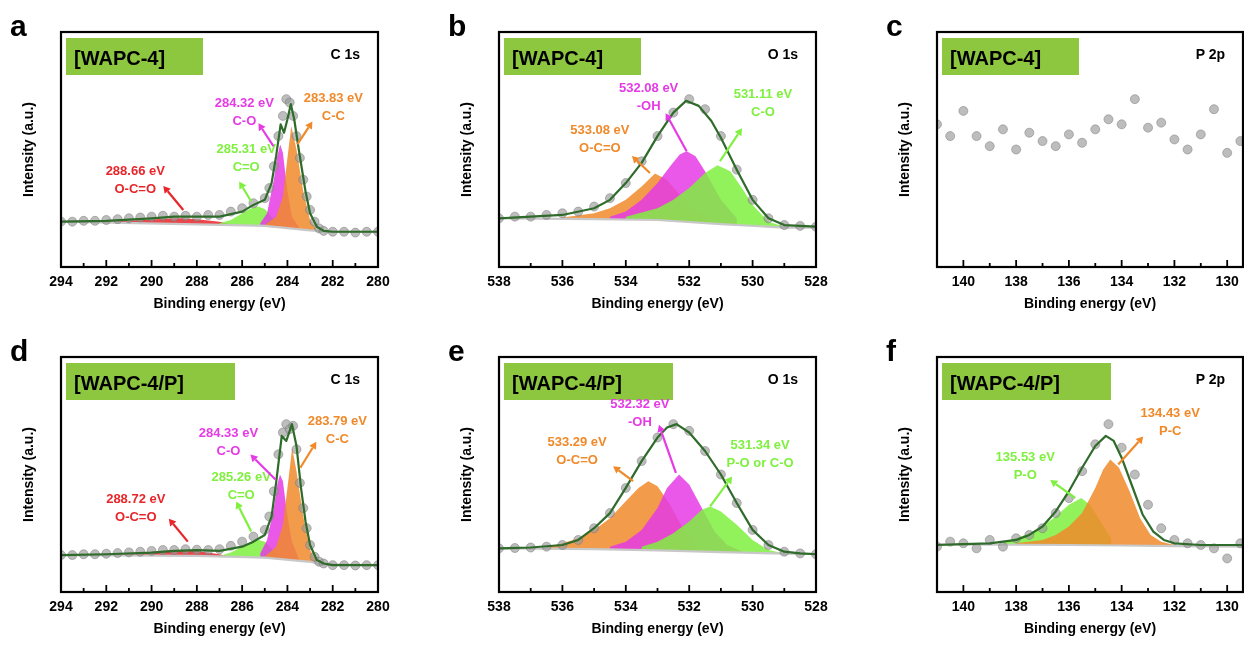  Describe the element at coordinates (241, 485) in the screenshot. I see `annotation: 285.26 eV C=O` at that location.